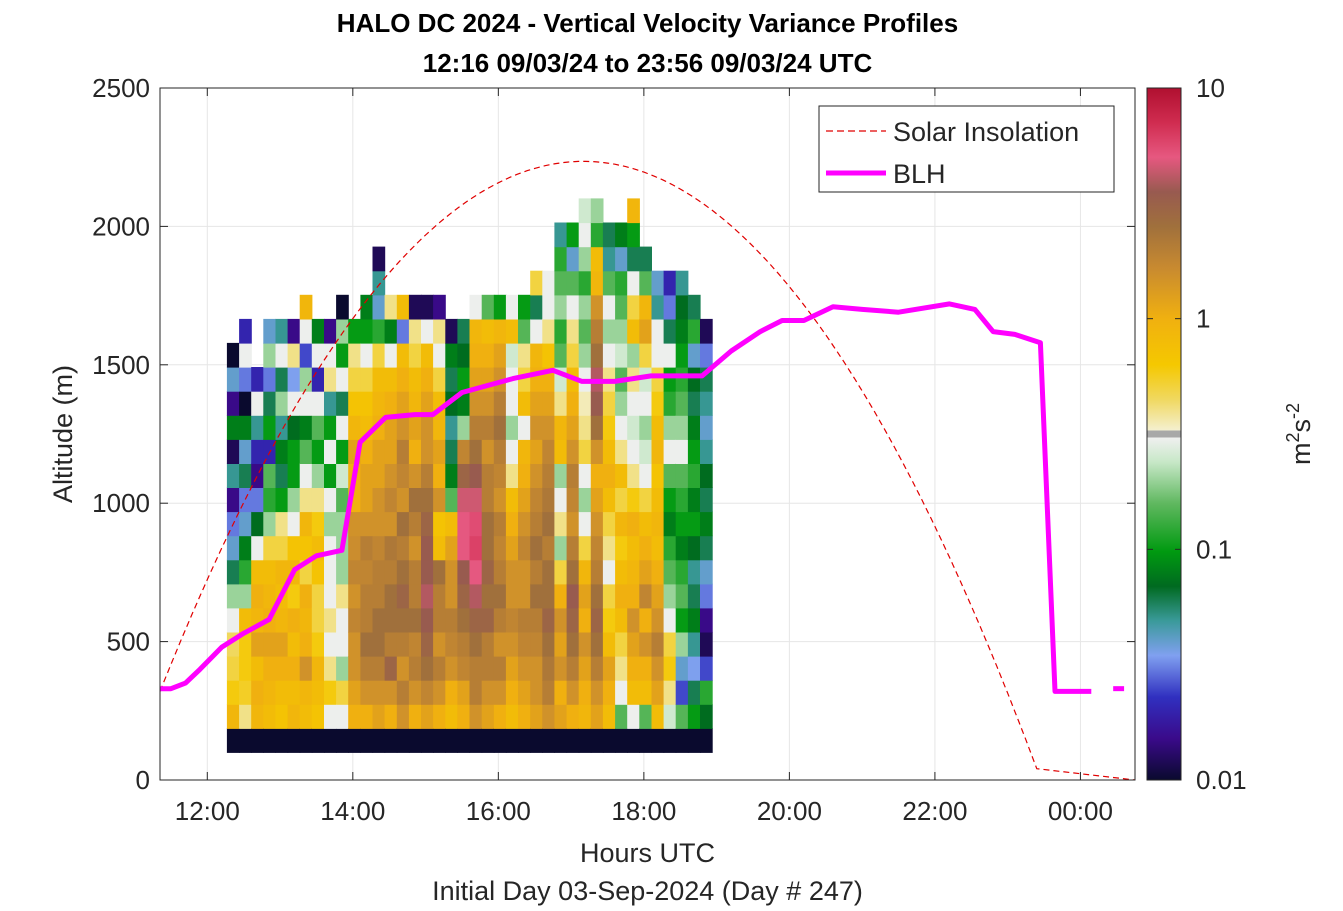  Describe the element at coordinates (121, 365) in the screenshot. I see `y-tick-label: 1500` at that location.